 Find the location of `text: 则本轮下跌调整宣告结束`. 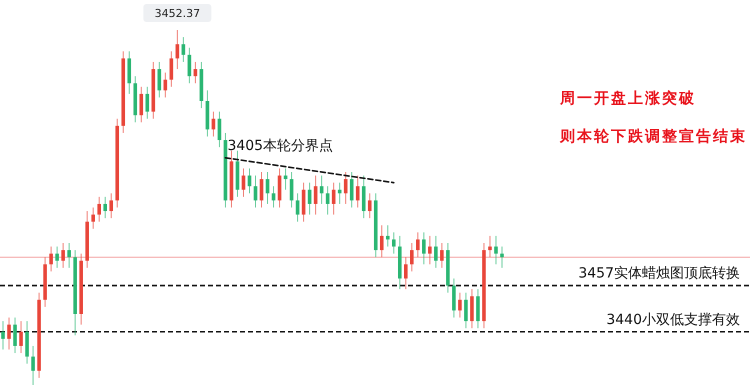

text: 则本轮下跌调整宣告结束 is located at coordinates (653, 136).